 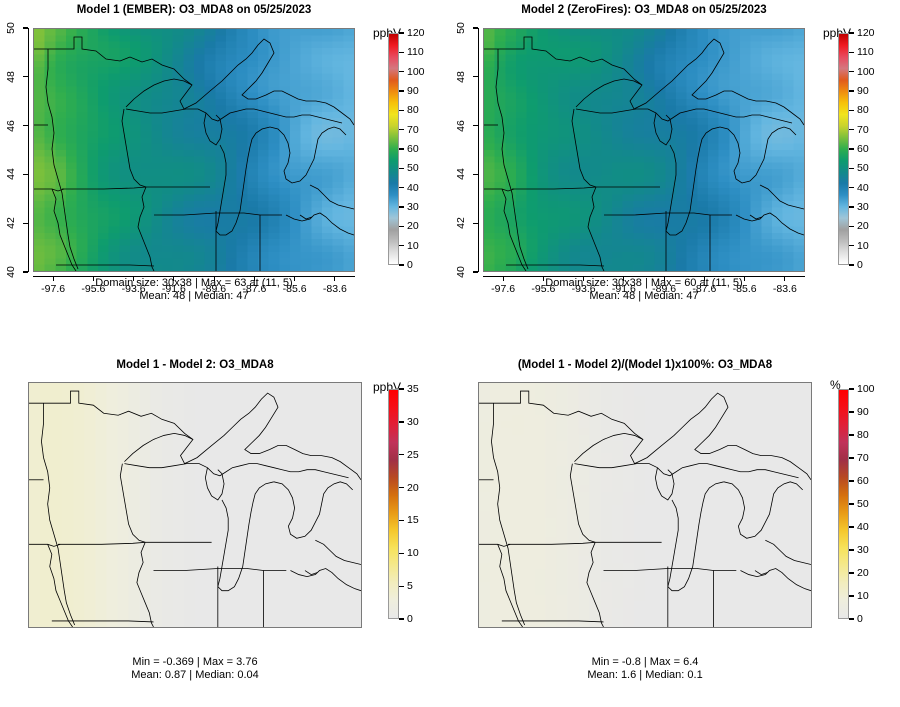 What do you see at coordinates (863, 168) in the screenshot?
I see `colorbar-tick-label: 50` at bounding box center [863, 168].